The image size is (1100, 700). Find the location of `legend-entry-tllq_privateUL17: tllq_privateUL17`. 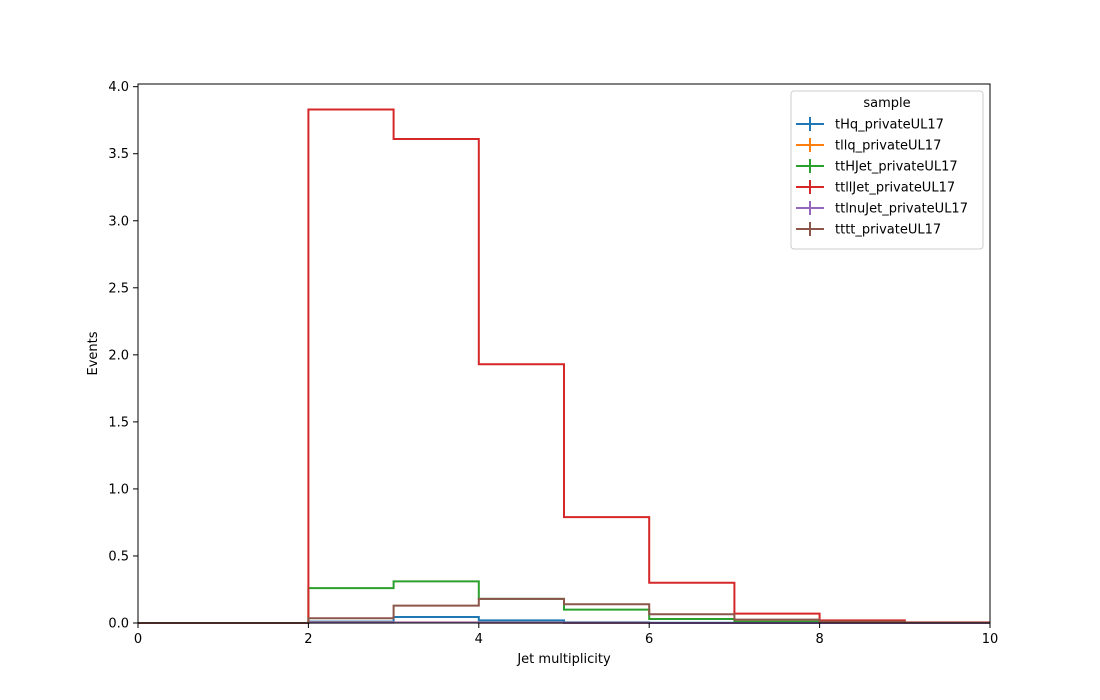

legend-entry-tllq_privateUL17: tllq_privateUL17 is located at coordinates (868, 146).